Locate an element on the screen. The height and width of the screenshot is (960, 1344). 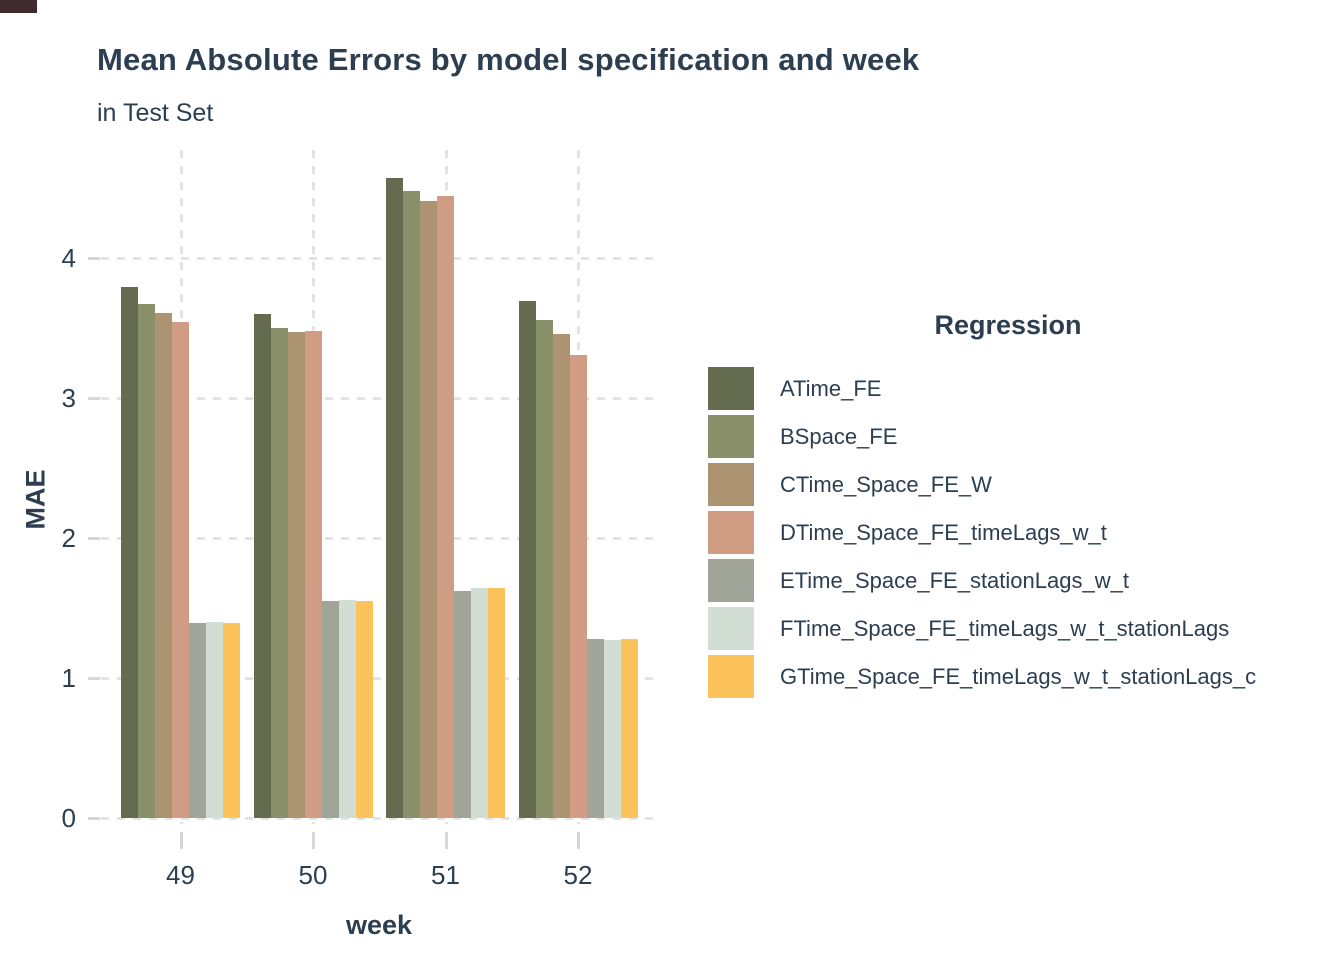
bar-52-ATime_FE is located at coordinates (527, 559).